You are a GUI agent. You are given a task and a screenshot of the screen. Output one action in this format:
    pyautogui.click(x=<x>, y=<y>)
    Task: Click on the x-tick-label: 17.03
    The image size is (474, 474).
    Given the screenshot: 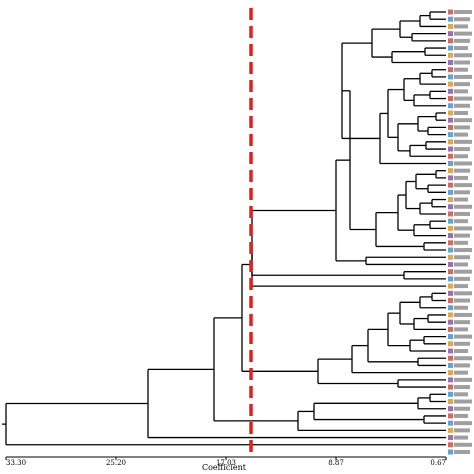 What is the action you would take?
    pyautogui.click(x=226, y=463)
    